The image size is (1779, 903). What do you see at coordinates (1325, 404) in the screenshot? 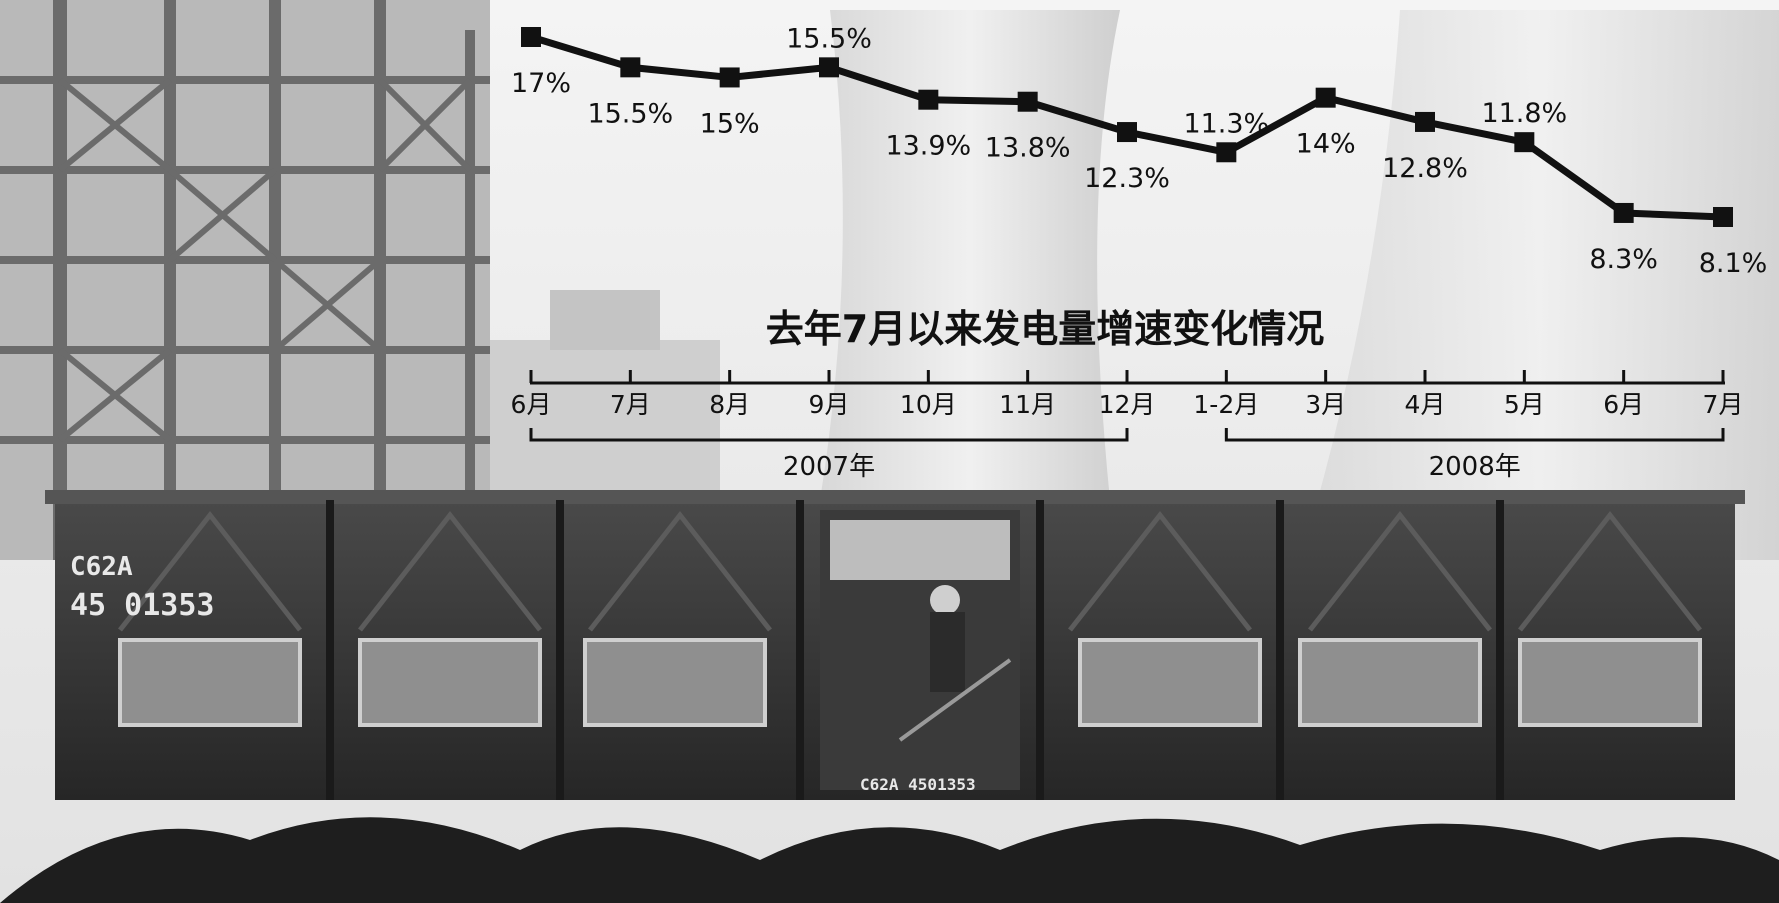
I see `x-tick-label: 3月` at bounding box center [1325, 404].